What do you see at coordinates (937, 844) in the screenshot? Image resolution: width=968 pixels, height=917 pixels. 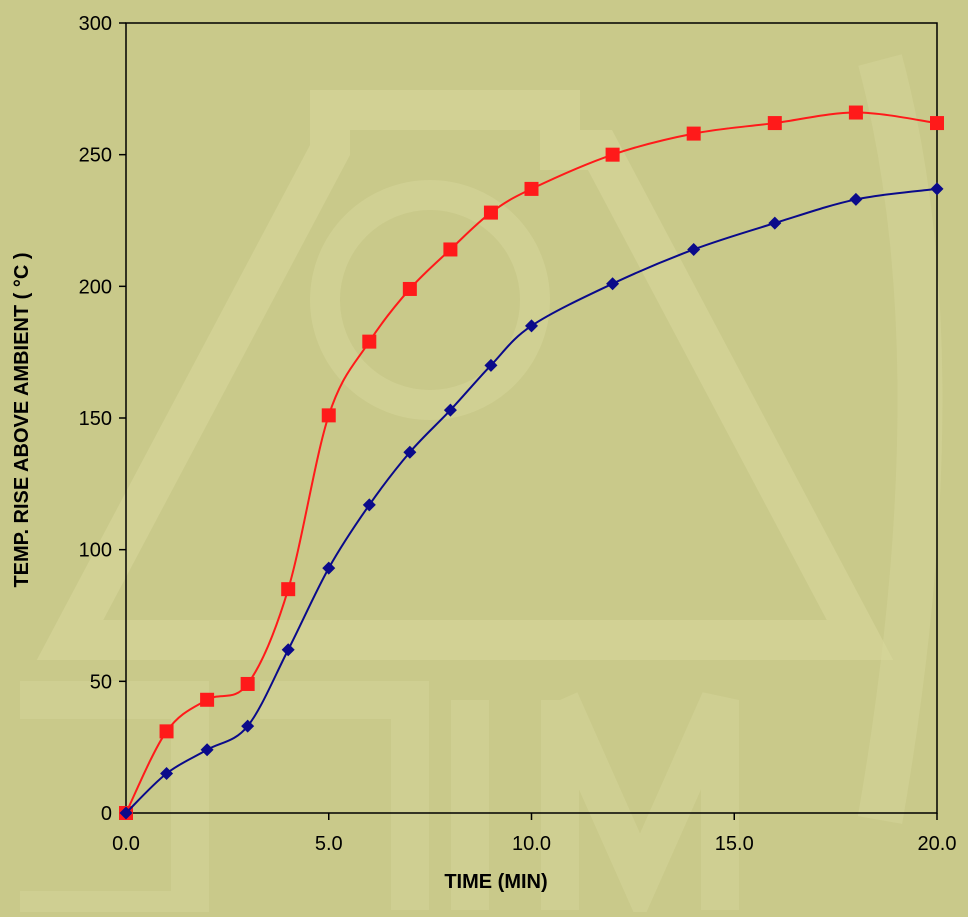 I see `x-tick-label: 20.0` at bounding box center [937, 844].